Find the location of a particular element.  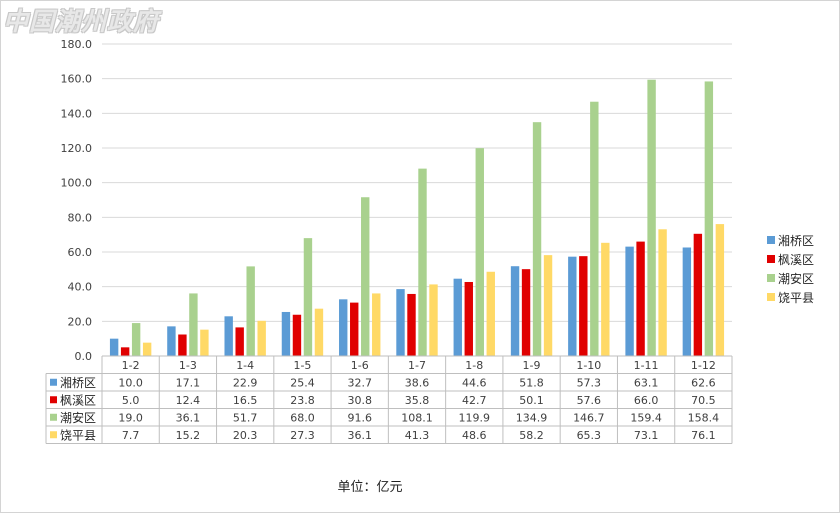

data-value-label: 70.5 is located at coordinates (703, 400).